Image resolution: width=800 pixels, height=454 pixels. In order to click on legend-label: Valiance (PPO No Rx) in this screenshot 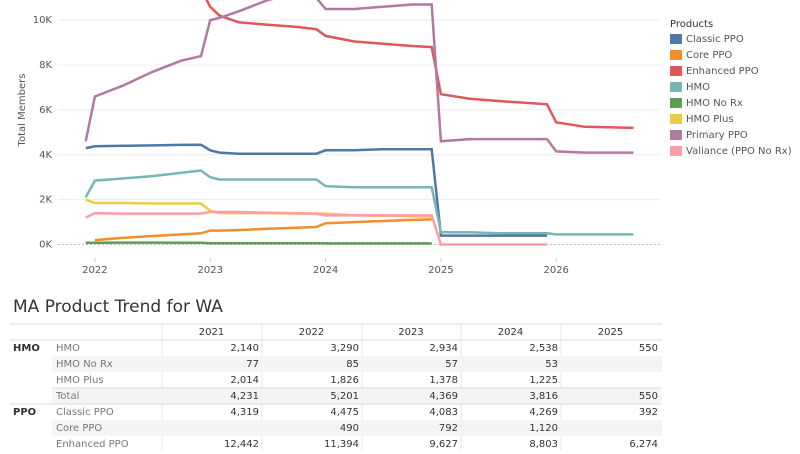, I will do `click(739, 151)`.